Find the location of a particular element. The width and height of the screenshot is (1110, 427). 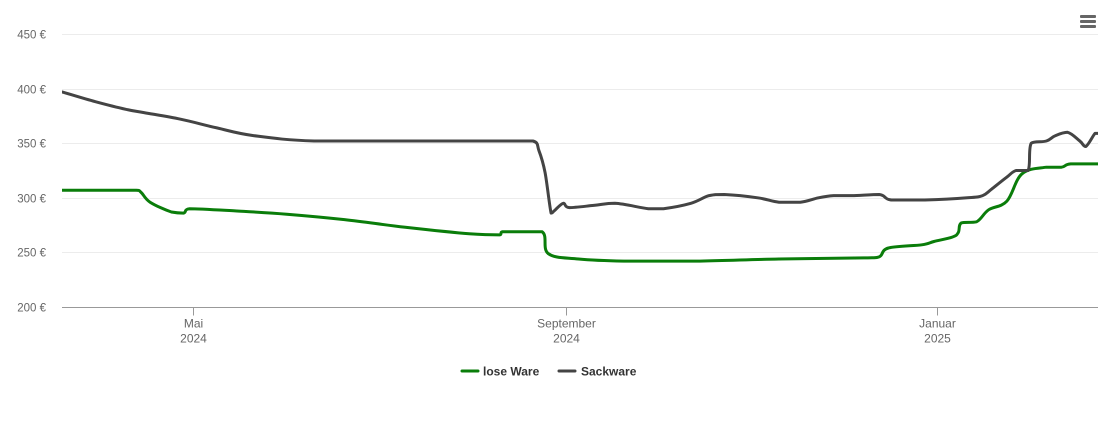

y-axis: 200 € 250 € 300 € 350 € 400 € 450 € is located at coordinates (31, 172).